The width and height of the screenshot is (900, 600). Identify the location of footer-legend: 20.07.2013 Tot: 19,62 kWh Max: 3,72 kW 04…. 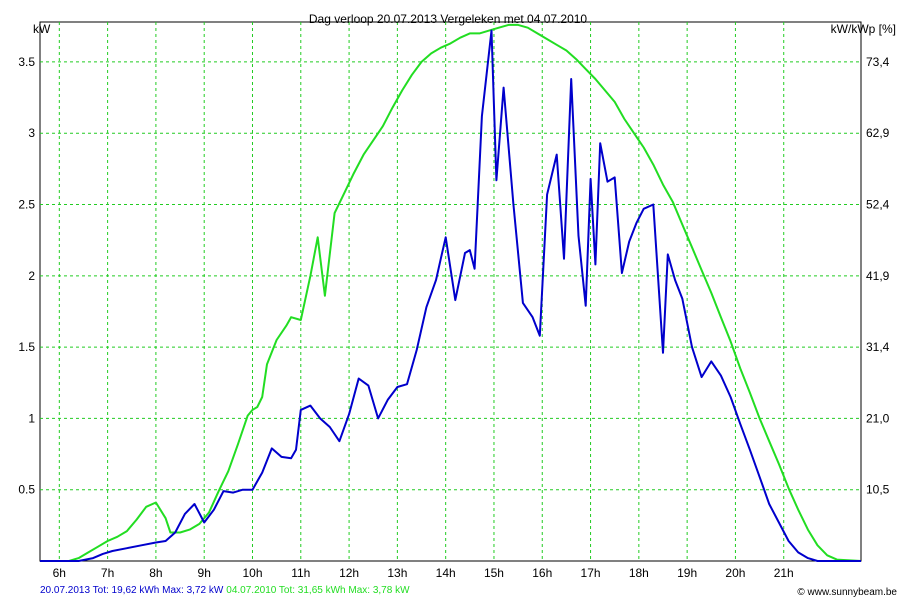
(225, 590).